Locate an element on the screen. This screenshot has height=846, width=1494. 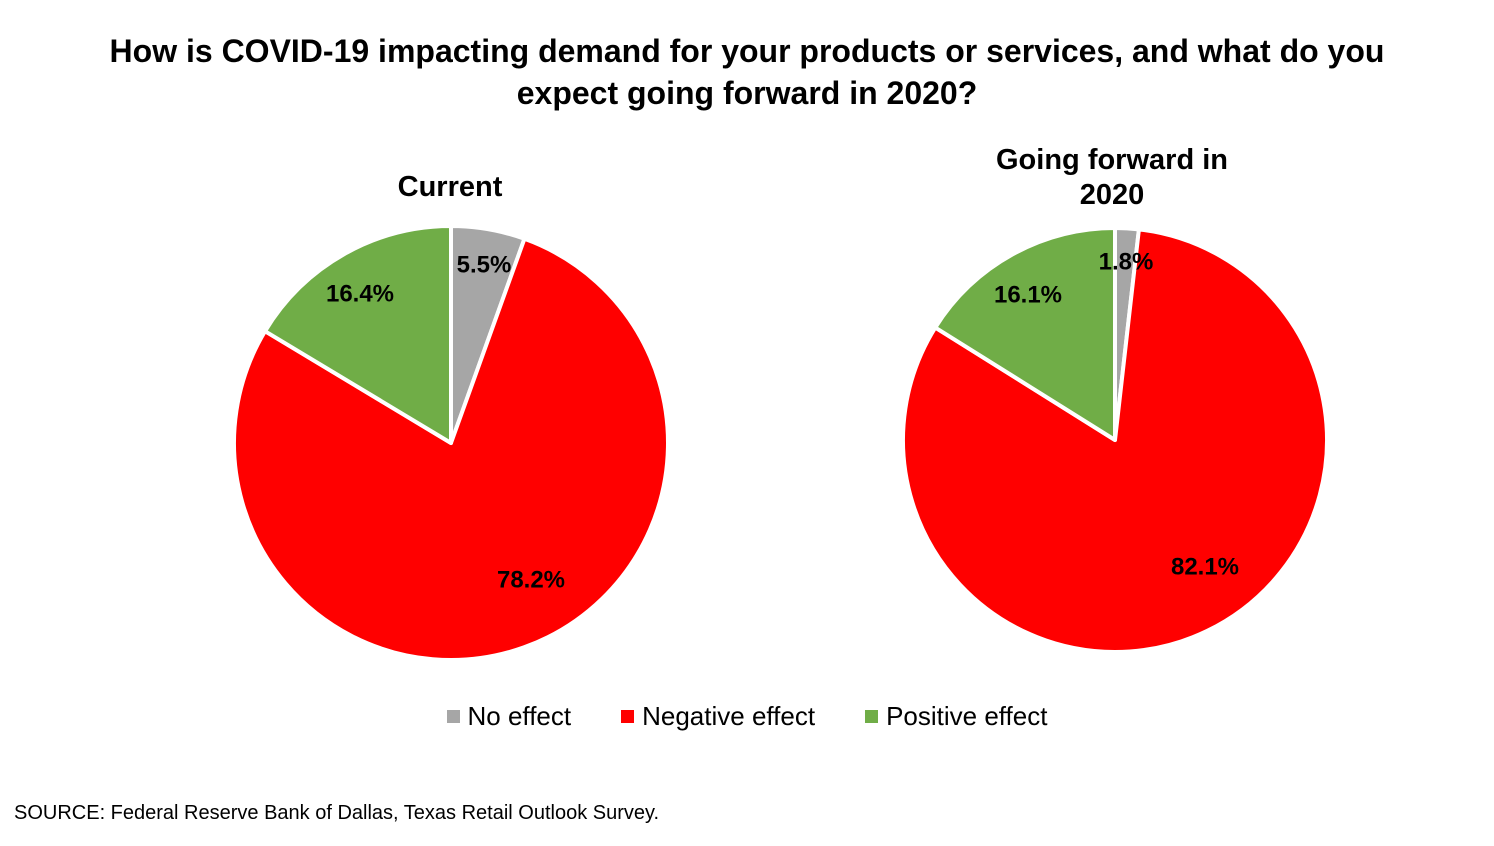
pie-title-current-line-1: Current is located at coordinates (450, 187).